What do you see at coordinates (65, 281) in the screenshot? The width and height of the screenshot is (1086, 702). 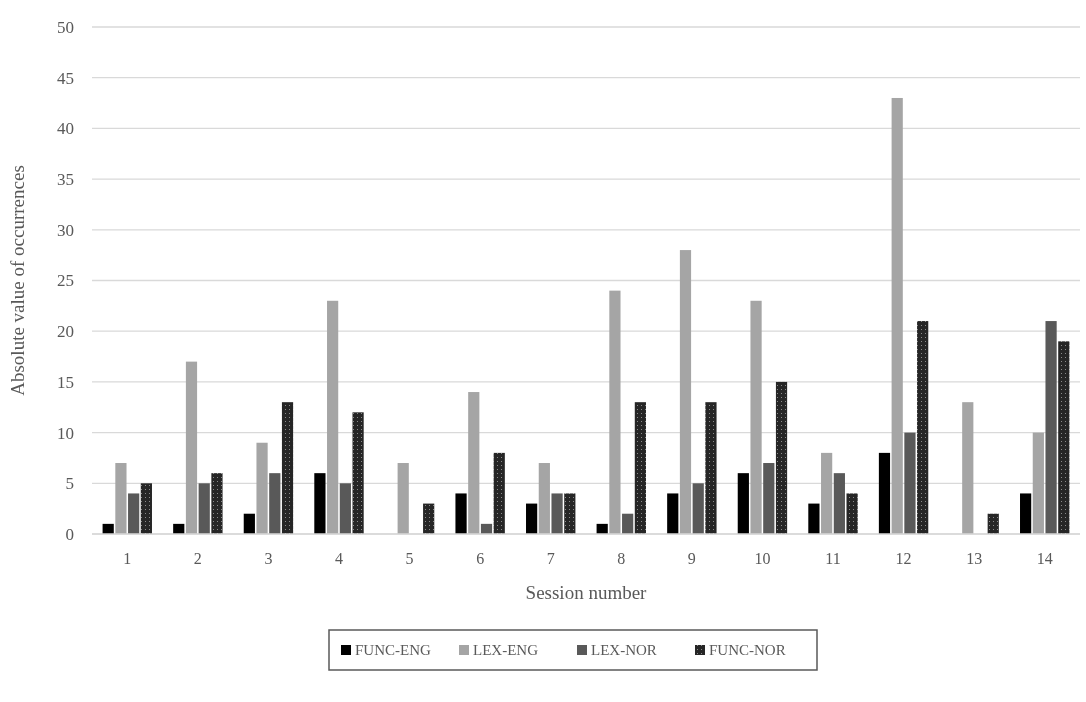 I see `y-tick-label: 25` at bounding box center [65, 281].